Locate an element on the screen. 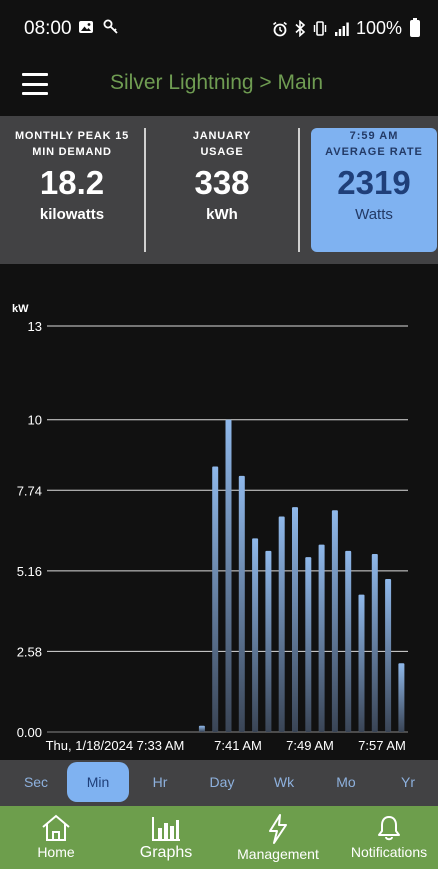 This screenshot has width=438, height=869. range-button-sec: Sec is located at coordinates (36, 782).